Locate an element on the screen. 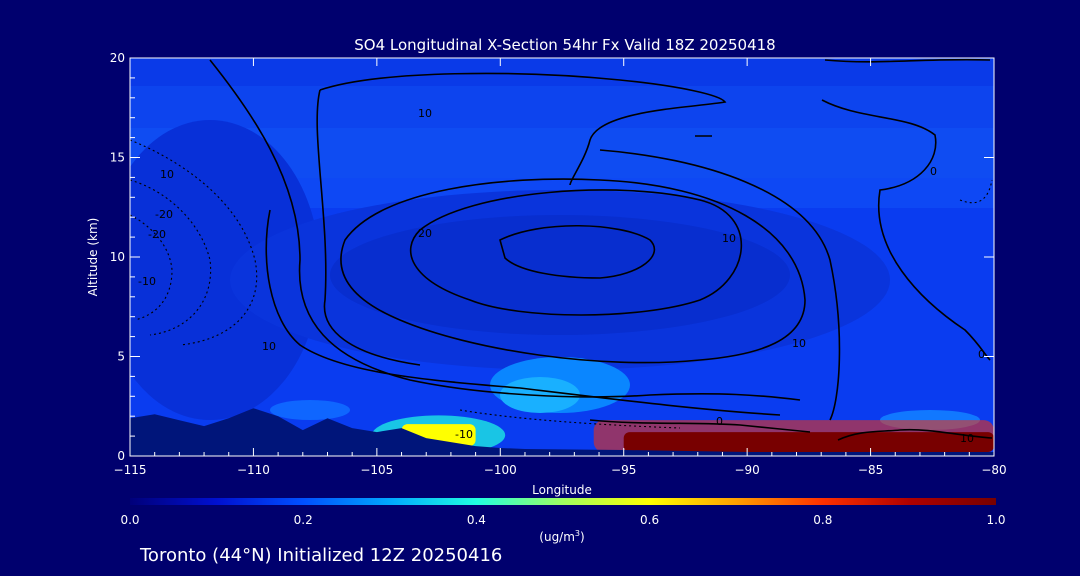 This screenshot has width=1080, height=576. y-axis-label: Altitude (km) is located at coordinates (93, 257).